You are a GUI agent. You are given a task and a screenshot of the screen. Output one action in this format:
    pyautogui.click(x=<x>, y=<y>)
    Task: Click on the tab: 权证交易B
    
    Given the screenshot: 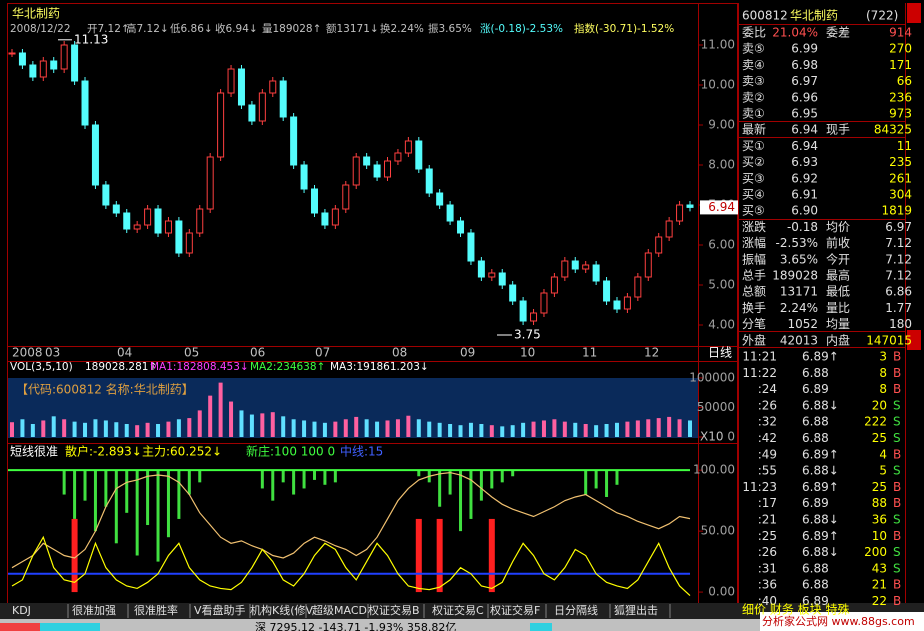 What is the action you would take?
    pyautogui.click(x=394, y=610)
    